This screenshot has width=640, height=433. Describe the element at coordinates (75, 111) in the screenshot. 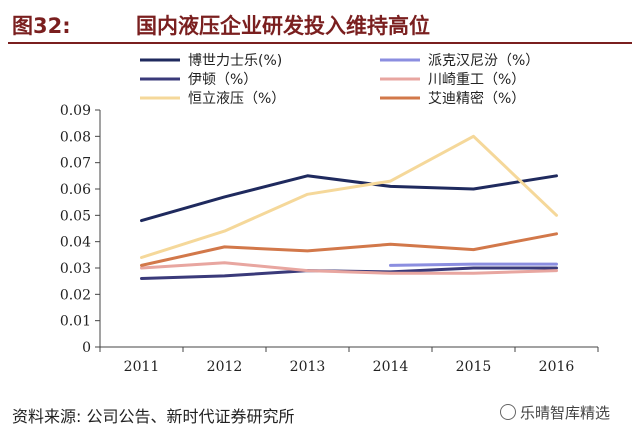

I see `y-tick-label: 0.09` at that location.